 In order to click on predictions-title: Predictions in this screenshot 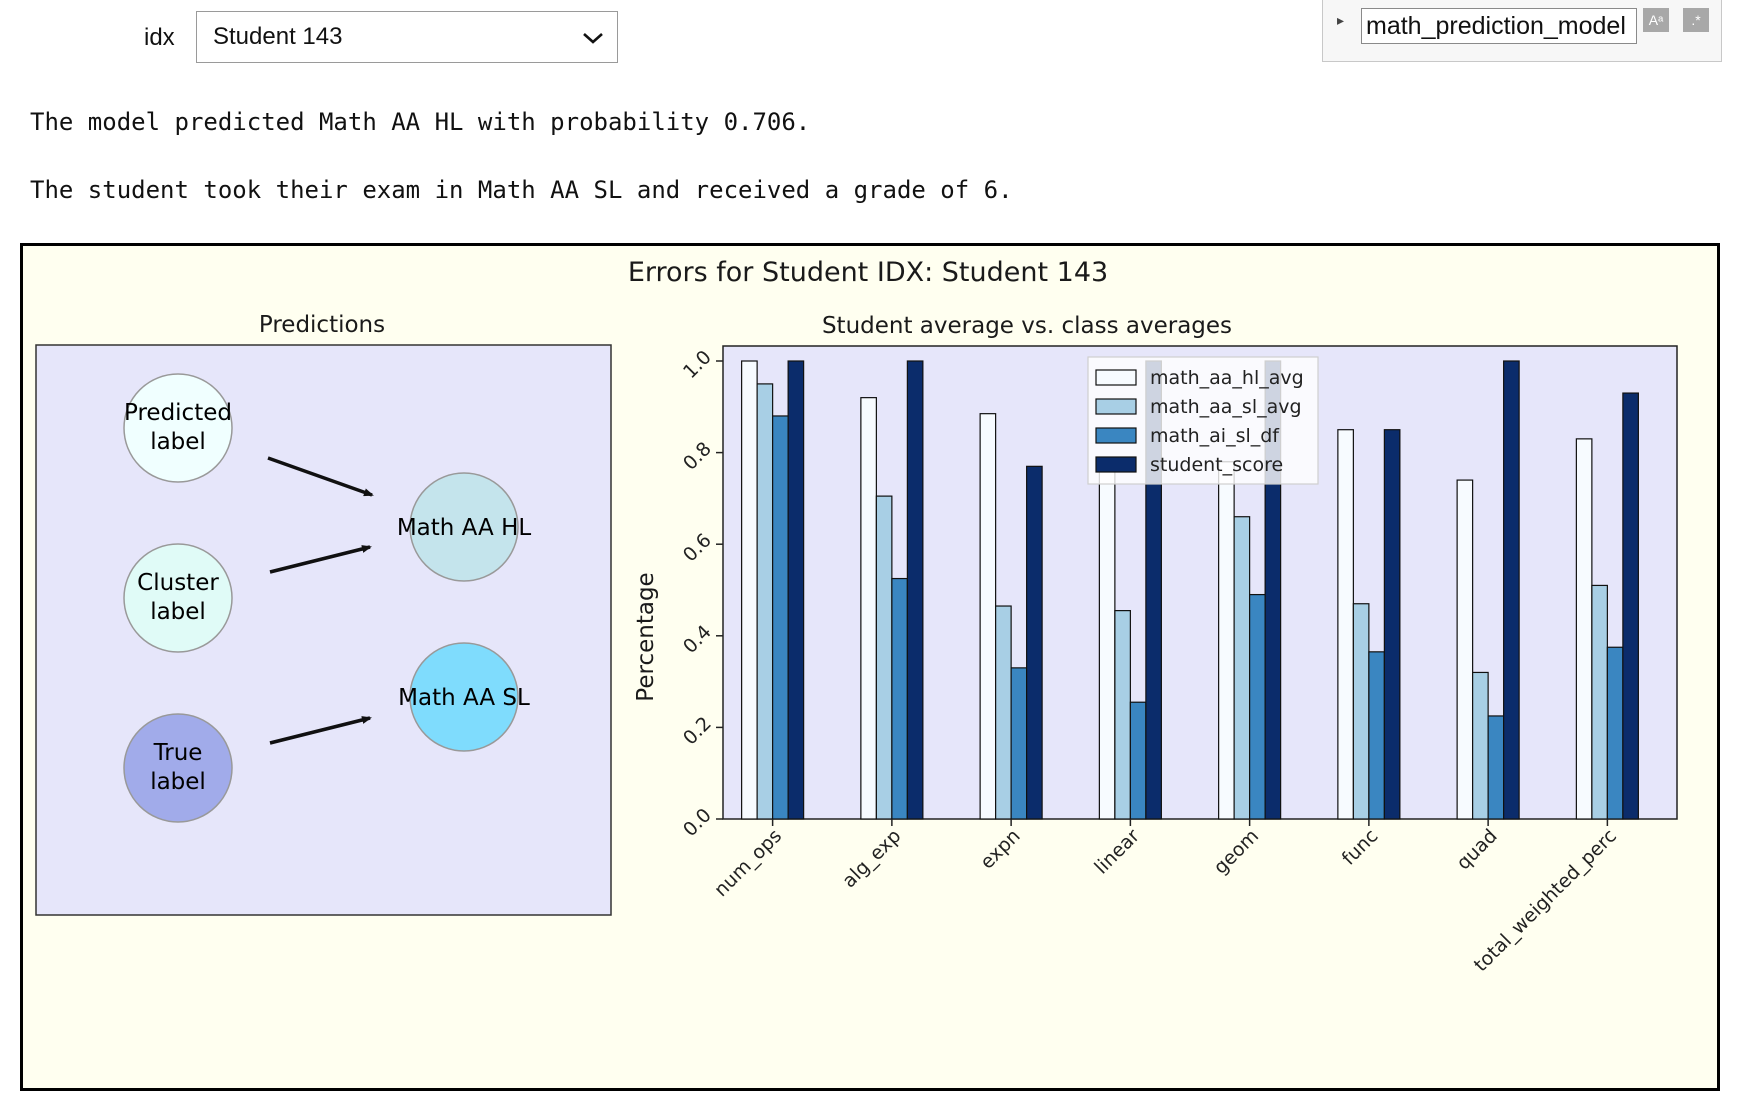, I will do `click(322, 325)`.